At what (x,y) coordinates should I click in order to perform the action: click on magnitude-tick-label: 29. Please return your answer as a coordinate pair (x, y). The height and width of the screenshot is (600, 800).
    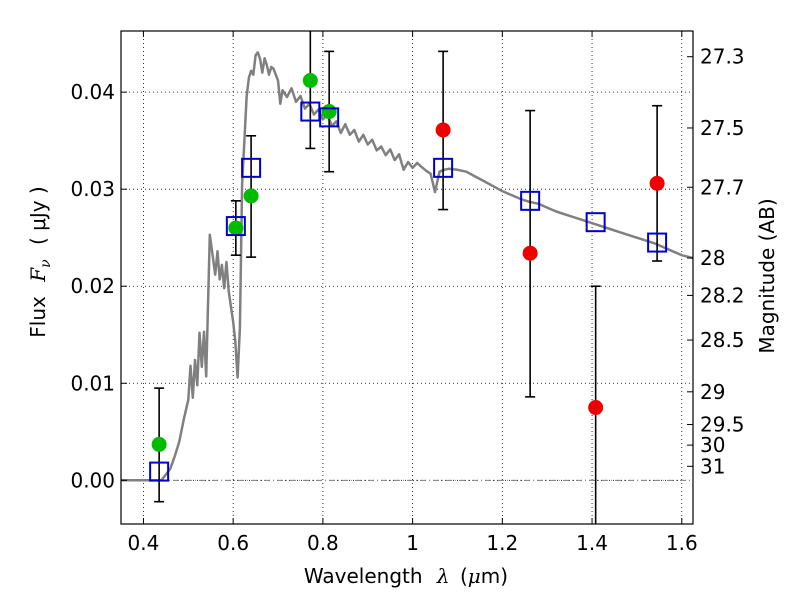
    Looking at the image, I should click on (712, 392).